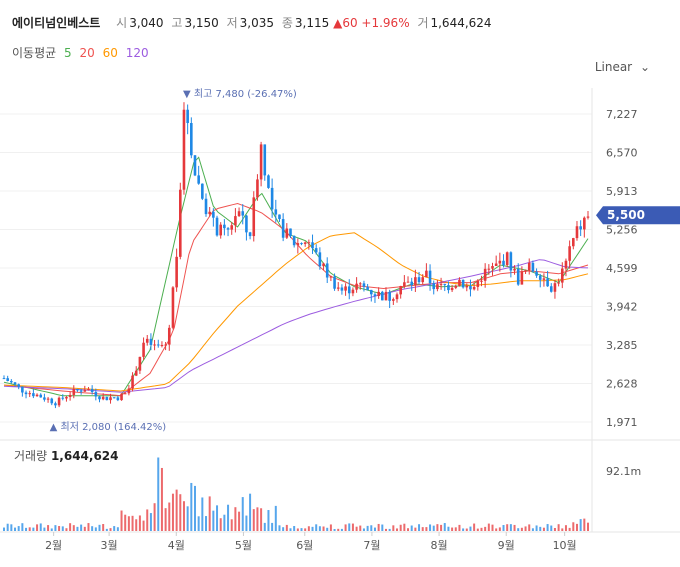 The width and height of the screenshot is (680, 567). I want to click on current-price-label: 5,500, so click(626, 215).